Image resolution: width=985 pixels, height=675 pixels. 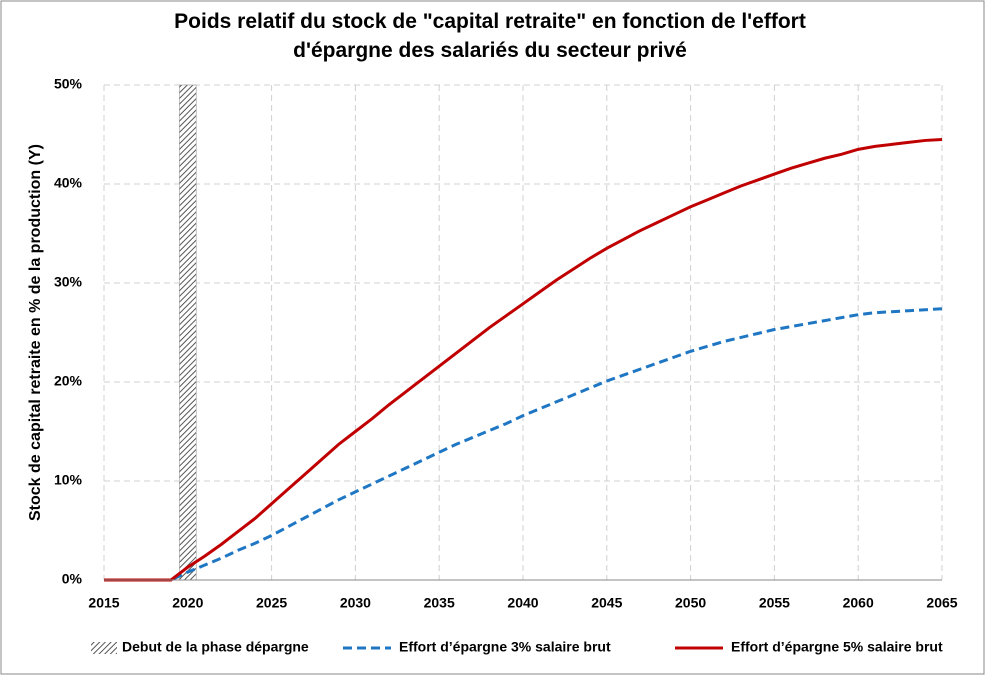 What do you see at coordinates (522, 603) in the screenshot?
I see `x-tick-label: 2040` at bounding box center [522, 603].